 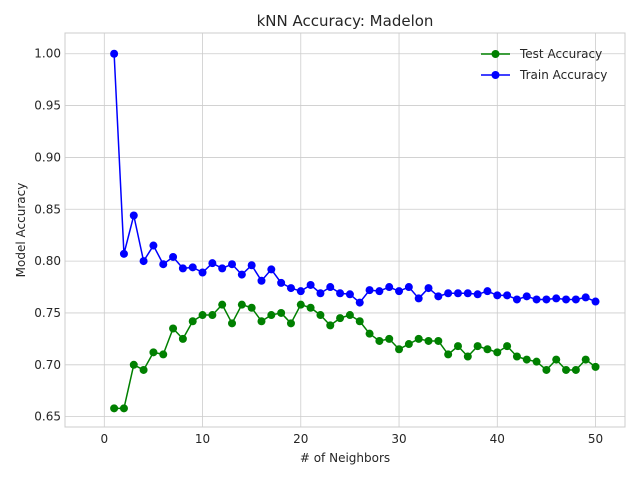 I want to click on legend-label: Test Accuracy, so click(x=560, y=54).